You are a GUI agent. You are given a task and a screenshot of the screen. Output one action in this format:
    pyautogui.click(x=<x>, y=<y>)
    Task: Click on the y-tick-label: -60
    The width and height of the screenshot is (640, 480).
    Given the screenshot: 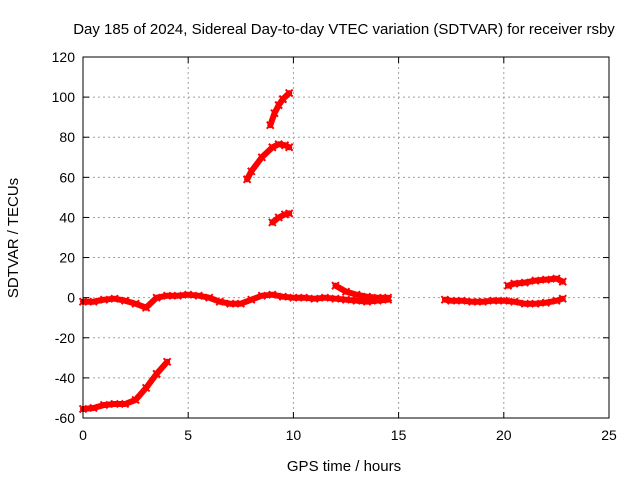 What is the action you would take?
    pyautogui.click(x=65, y=418)
    